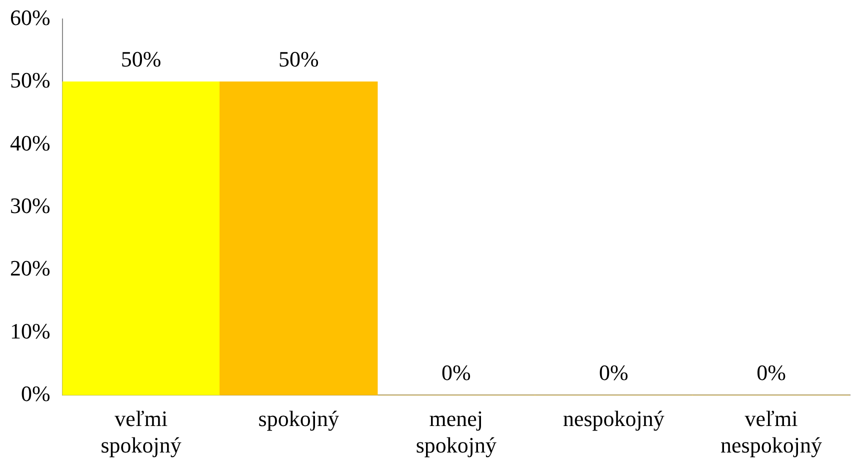  Describe the element at coordinates (30, 268) in the screenshot. I see `y-tick-label: 20%` at that location.